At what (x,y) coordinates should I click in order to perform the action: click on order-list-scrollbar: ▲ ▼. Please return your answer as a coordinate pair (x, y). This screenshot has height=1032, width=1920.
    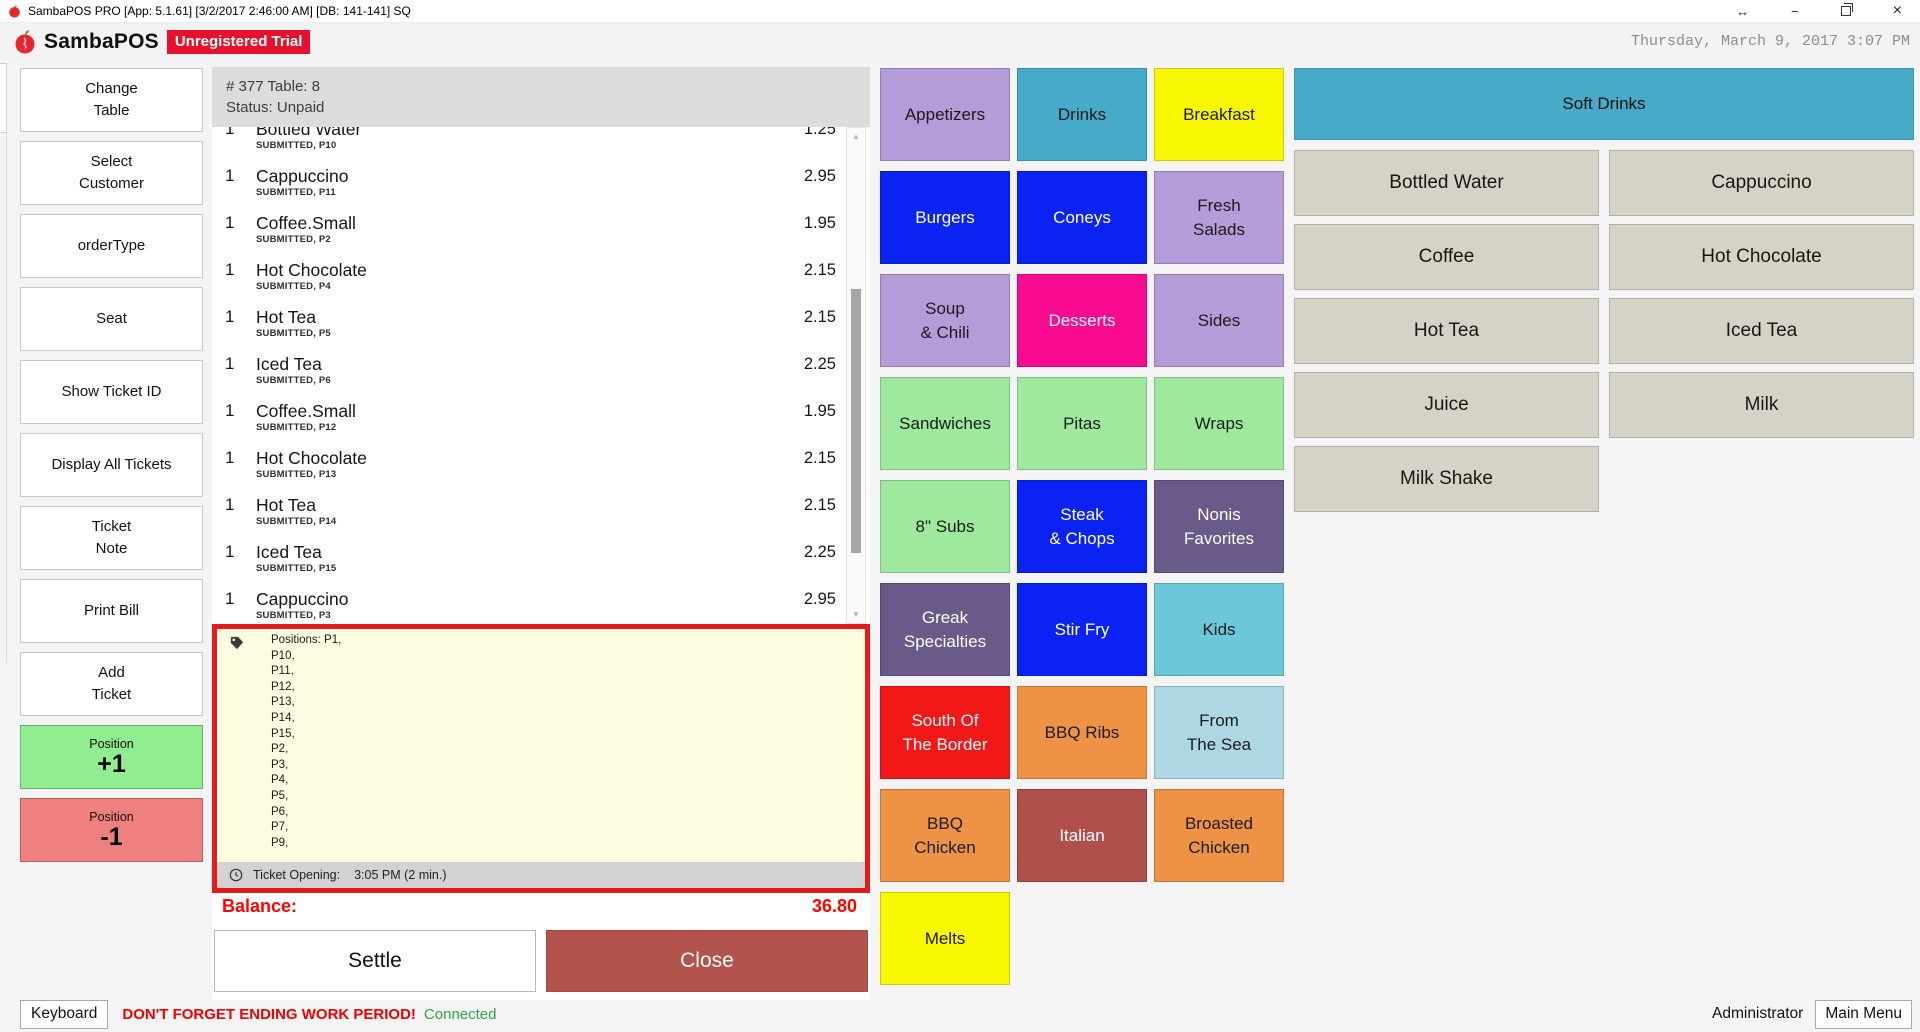
    Looking at the image, I should click on (856, 375).